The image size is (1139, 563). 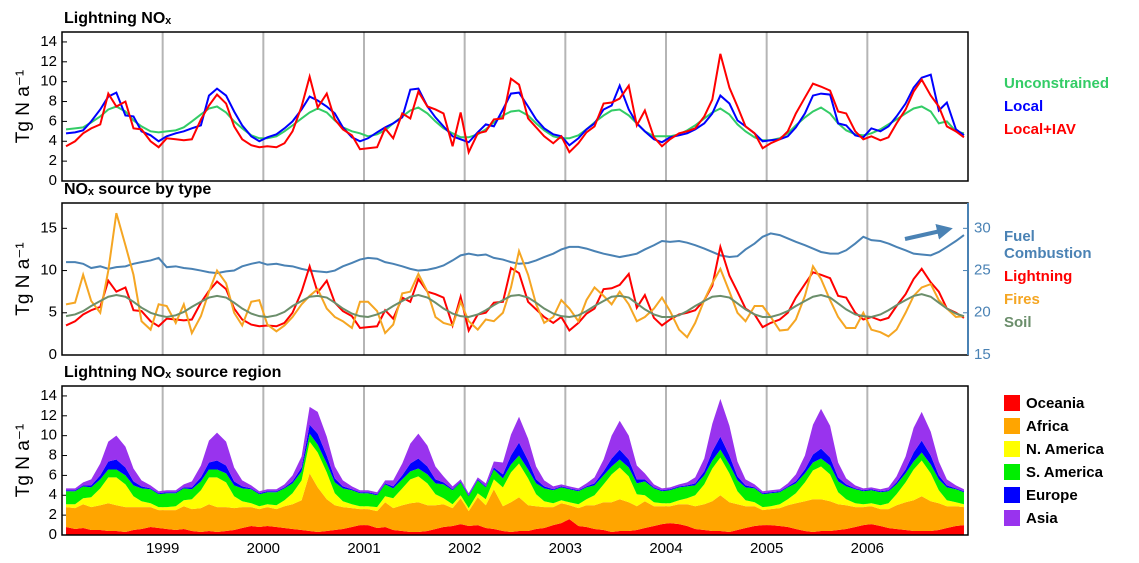 What do you see at coordinates (1022, 299) in the screenshot?
I see `legend-label: Fires` at bounding box center [1022, 299].